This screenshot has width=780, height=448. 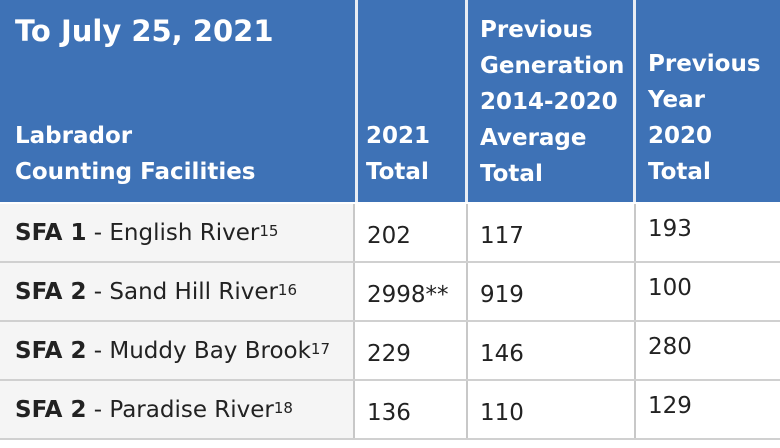 I want to click on header-facility-label: Labrador Counting Facilities, so click(x=135, y=154).